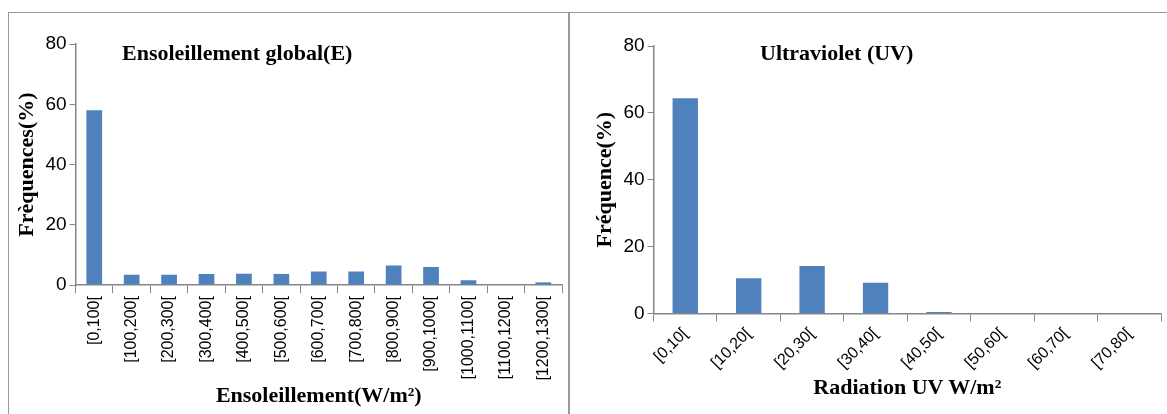  I want to click on x-tick-label: [300,400[, so click(205, 329).